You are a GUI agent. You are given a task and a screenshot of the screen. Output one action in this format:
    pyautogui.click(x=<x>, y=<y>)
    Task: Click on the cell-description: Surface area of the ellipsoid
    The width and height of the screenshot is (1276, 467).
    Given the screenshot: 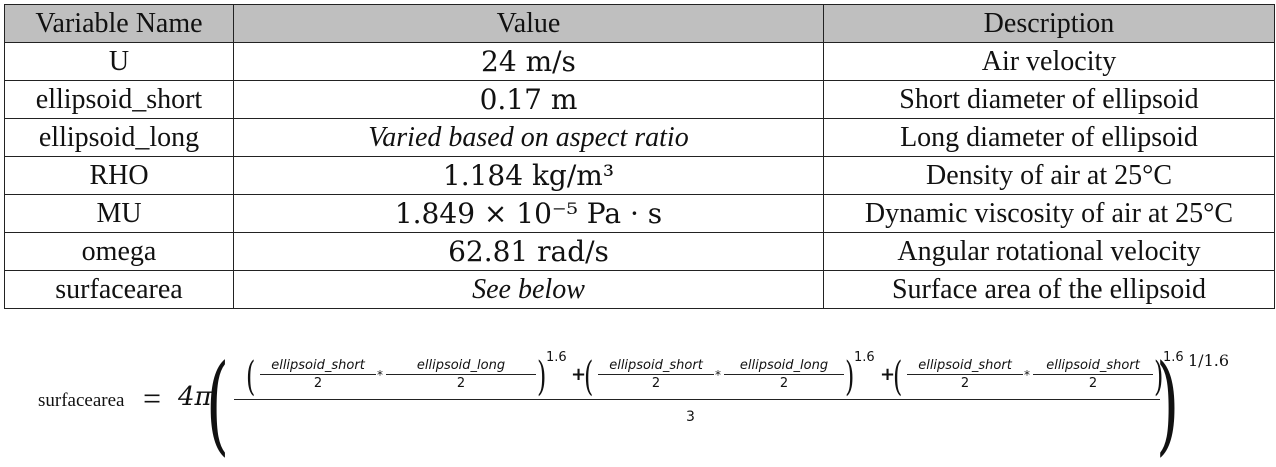 What is the action you would take?
    pyautogui.click(x=1049, y=289)
    